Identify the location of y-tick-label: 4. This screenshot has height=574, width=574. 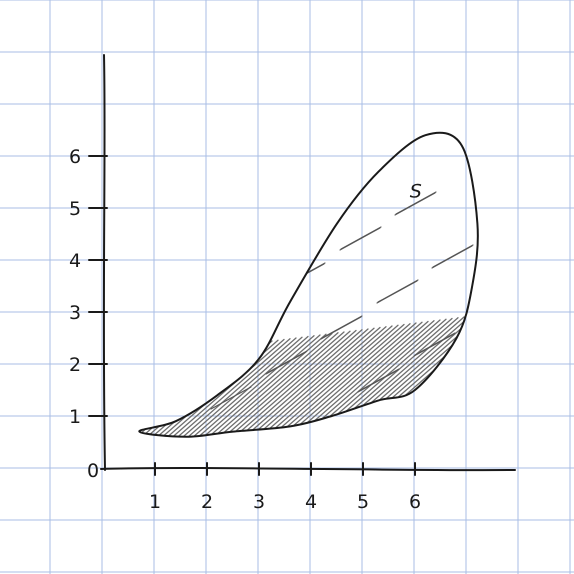
(75, 261).